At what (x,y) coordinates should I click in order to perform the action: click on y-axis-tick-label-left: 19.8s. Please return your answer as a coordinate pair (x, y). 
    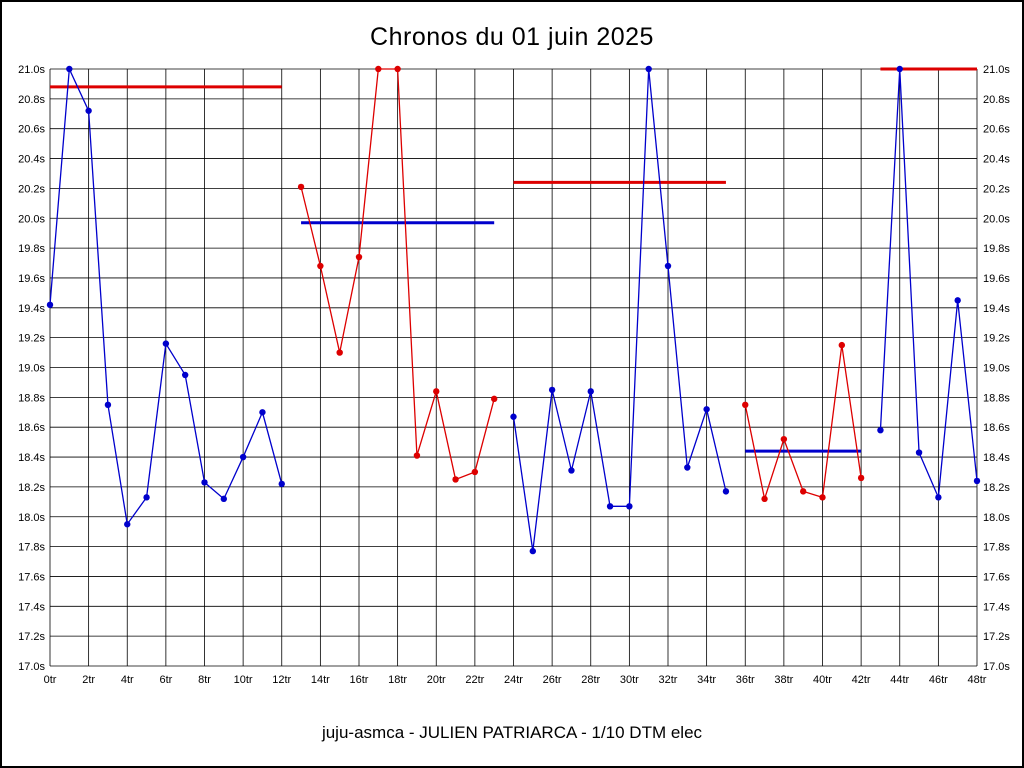
    Looking at the image, I should click on (31, 249).